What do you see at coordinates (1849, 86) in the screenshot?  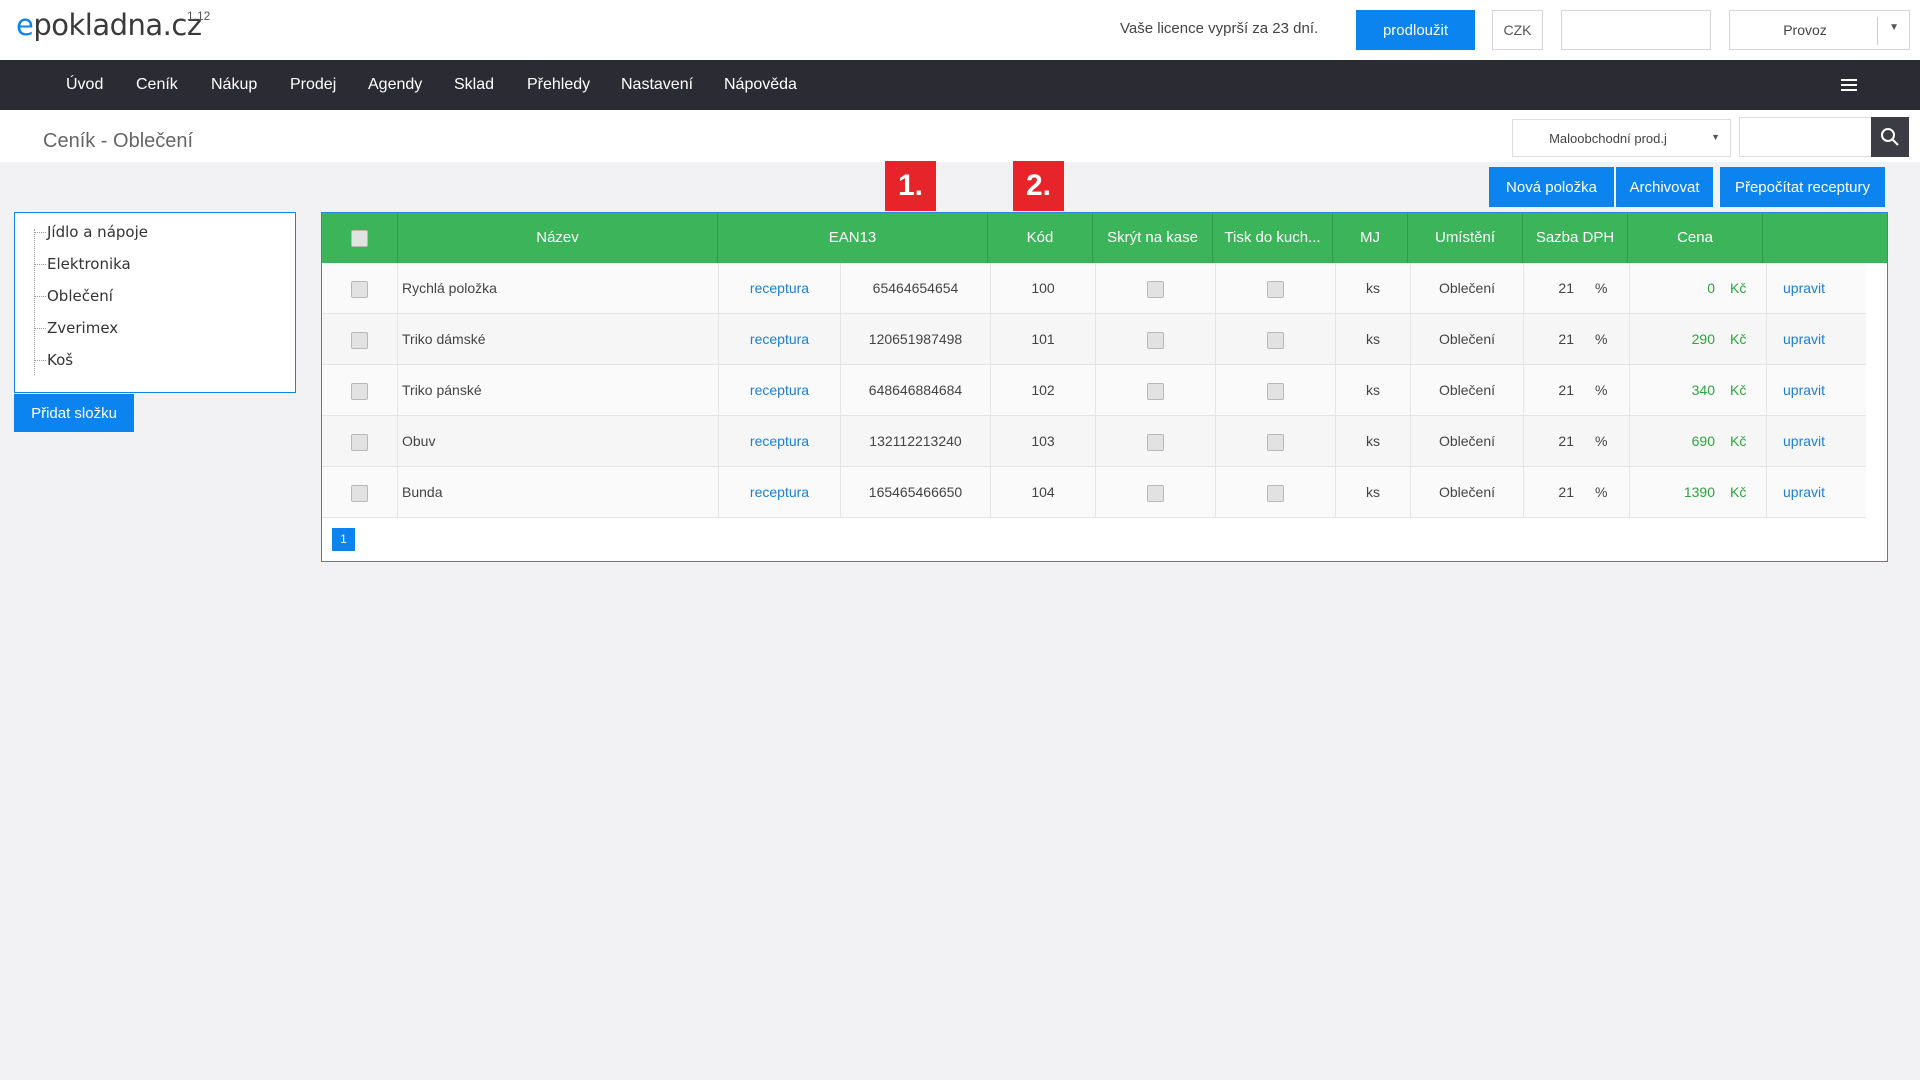 I see `hamburger-menu-icon` at bounding box center [1849, 86].